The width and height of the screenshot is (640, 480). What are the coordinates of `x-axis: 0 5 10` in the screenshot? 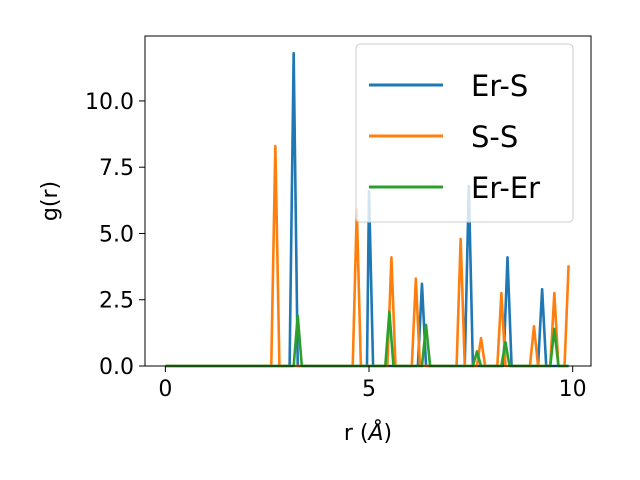 It's located at (372, 384).